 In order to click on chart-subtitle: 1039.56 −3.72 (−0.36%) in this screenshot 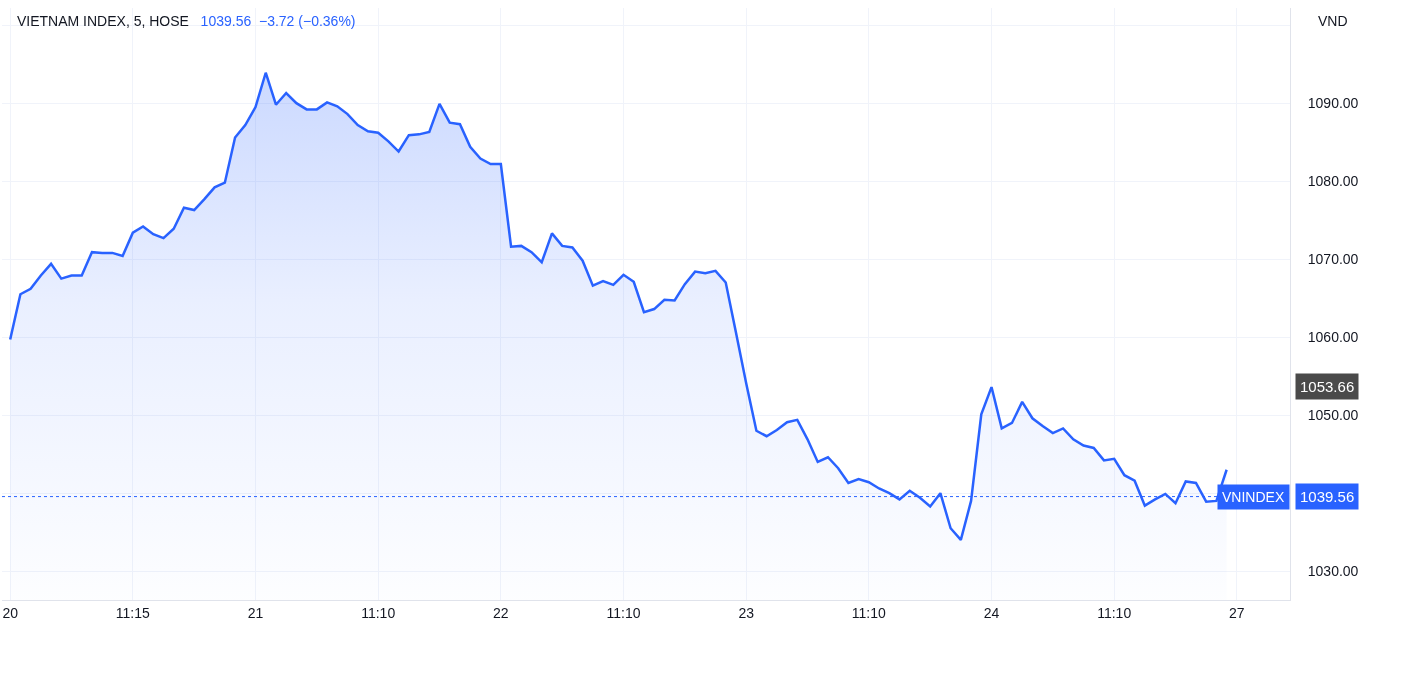, I will do `click(278, 21)`.